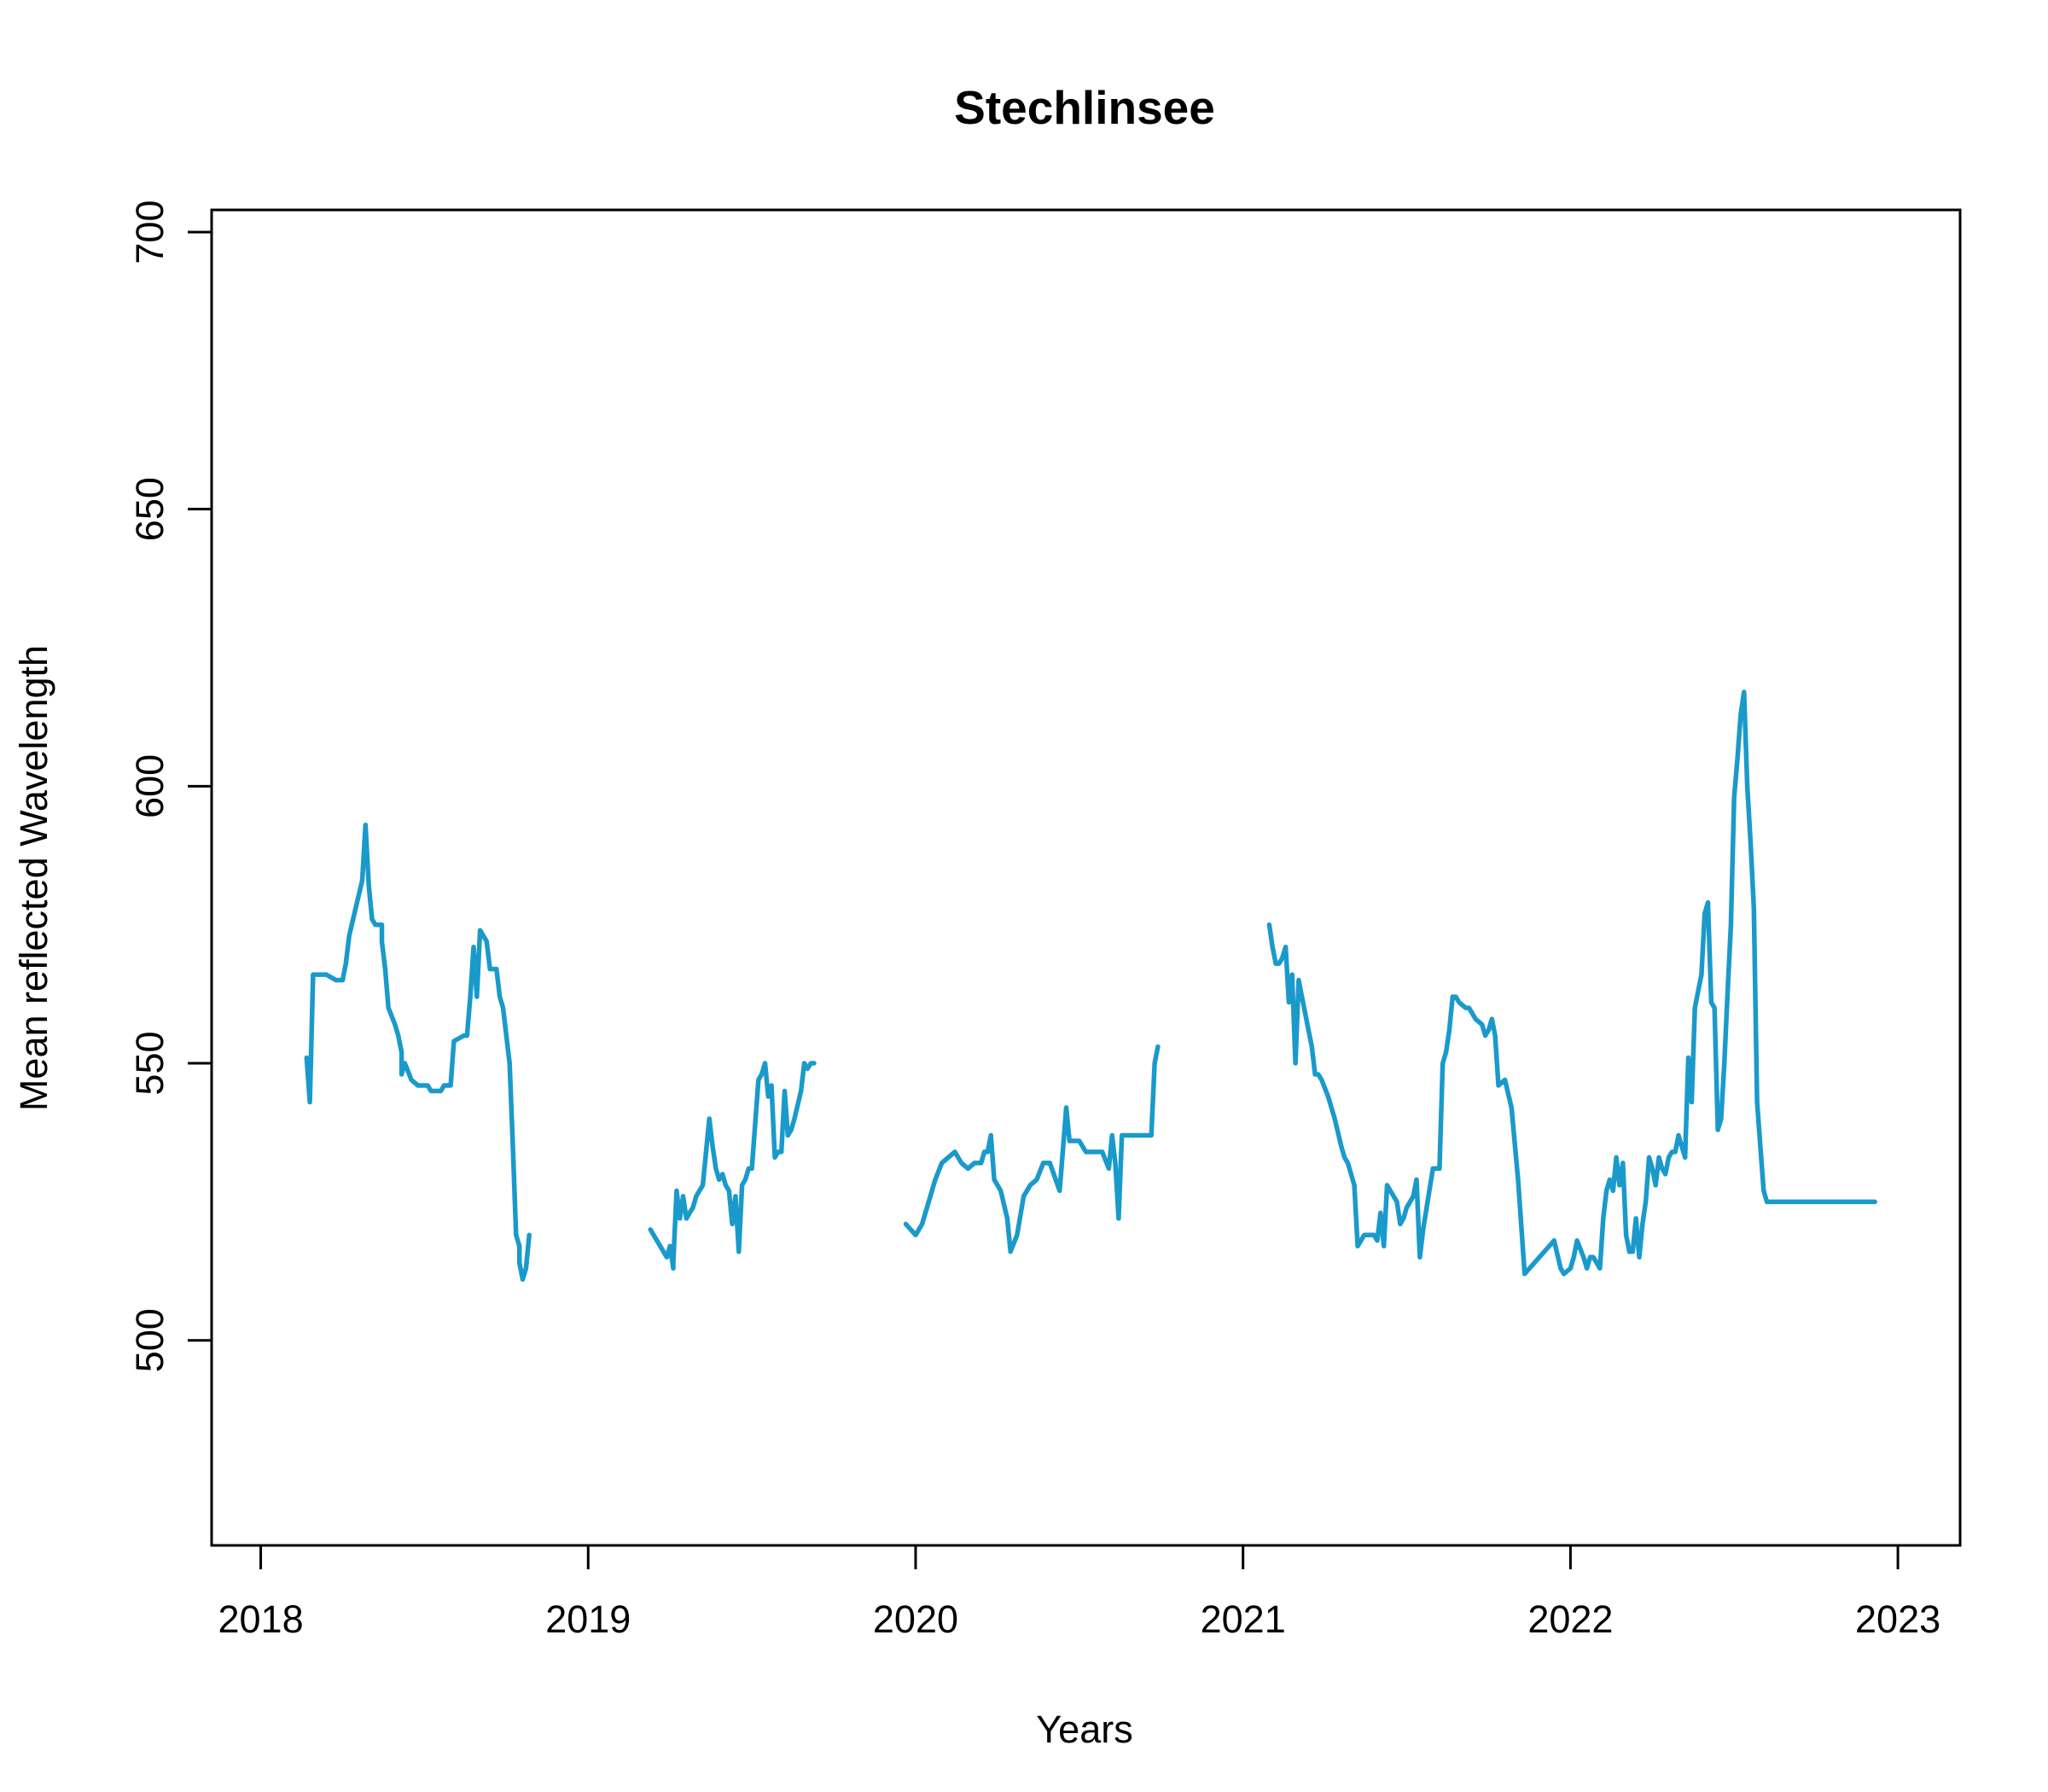 Image resolution: width=2048 pixels, height=1792 pixels. What do you see at coordinates (150, 1063) in the screenshot?
I see `y-tick-label: 550` at bounding box center [150, 1063].